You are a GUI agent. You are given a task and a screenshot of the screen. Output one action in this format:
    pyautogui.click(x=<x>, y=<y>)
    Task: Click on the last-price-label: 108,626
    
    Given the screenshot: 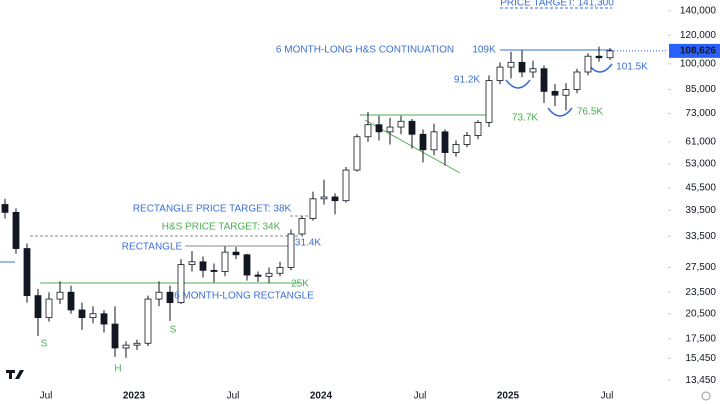 What is the action you would take?
    pyautogui.click(x=698, y=51)
    